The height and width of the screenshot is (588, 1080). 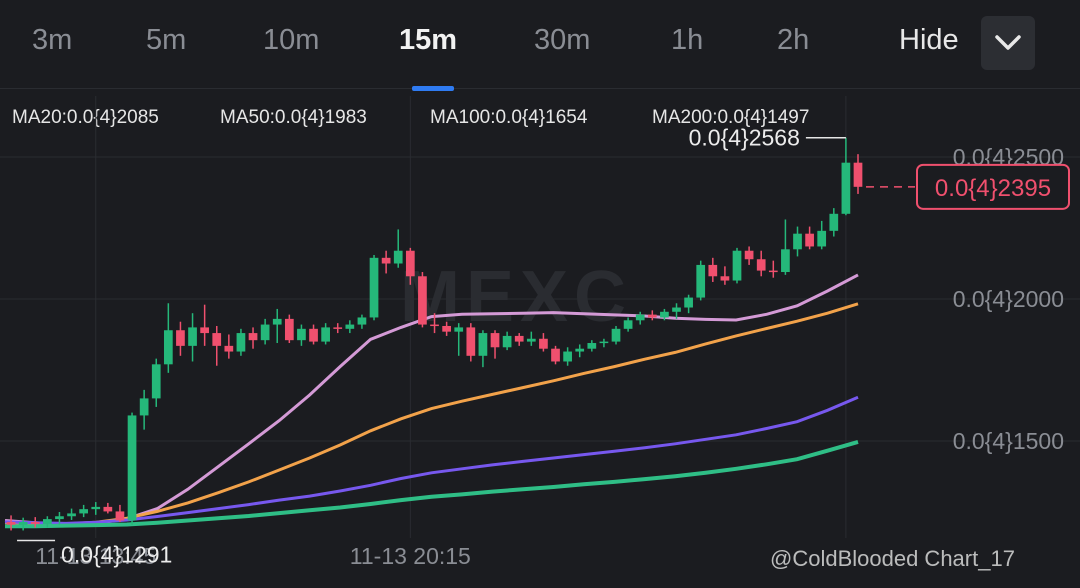 What do you see at coordinates (293, 117) in the screenshot?
I see `legend-ma50: MA50:0.0{4}1983` at bounding box center [293, 117].